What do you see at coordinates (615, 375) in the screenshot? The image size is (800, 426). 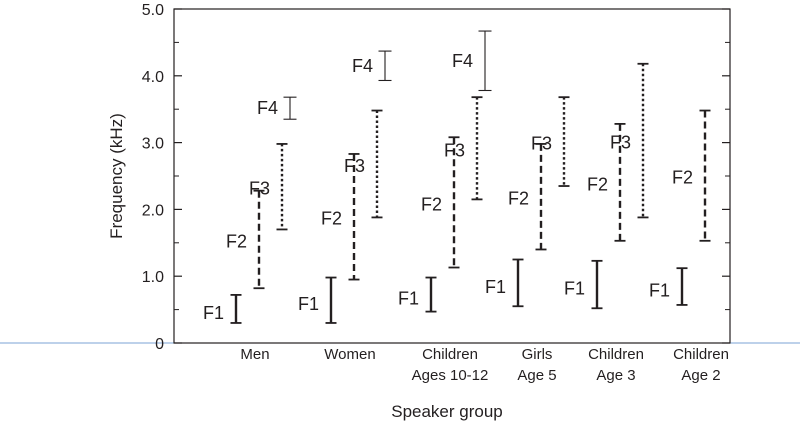 I see `group-label: Age 3` at bounding box center [615, 375].